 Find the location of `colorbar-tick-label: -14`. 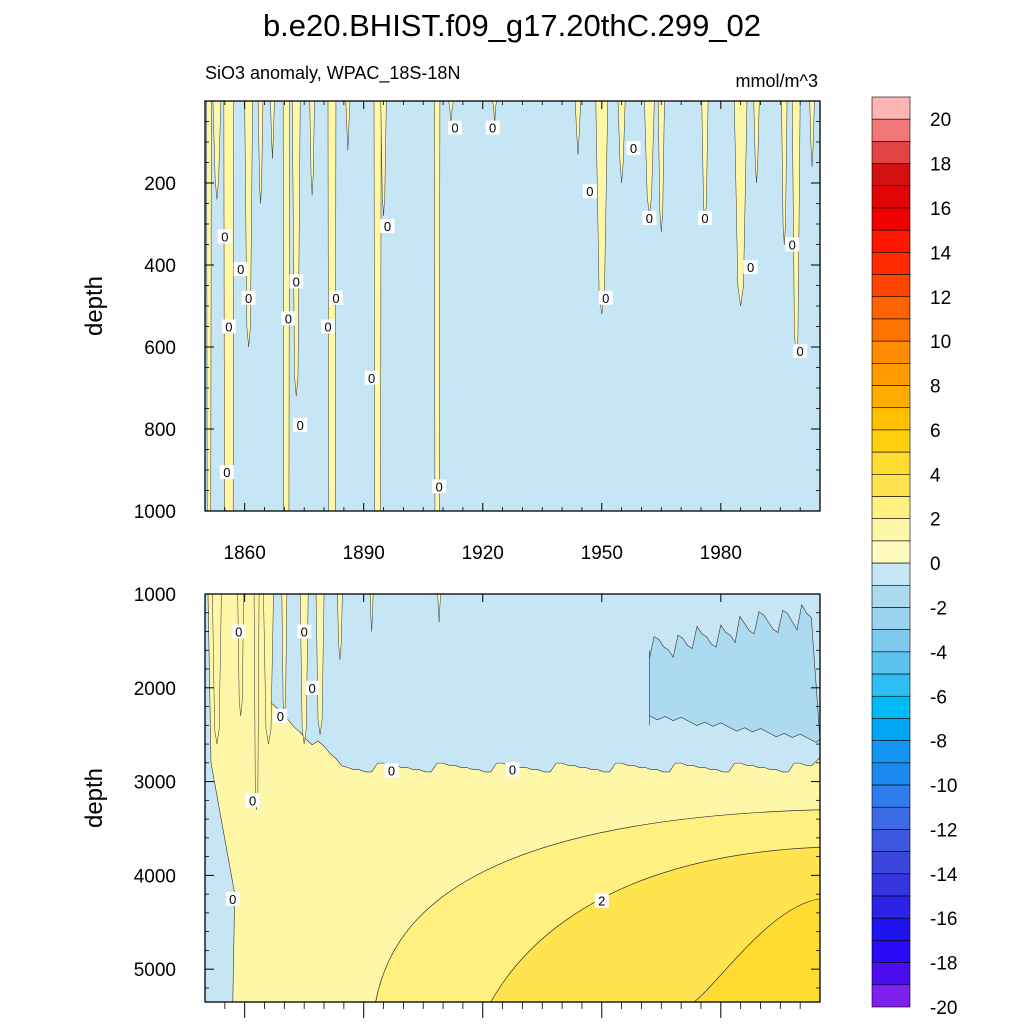

colorbar-tick-label: -14 is located at coordinates (944, 875).